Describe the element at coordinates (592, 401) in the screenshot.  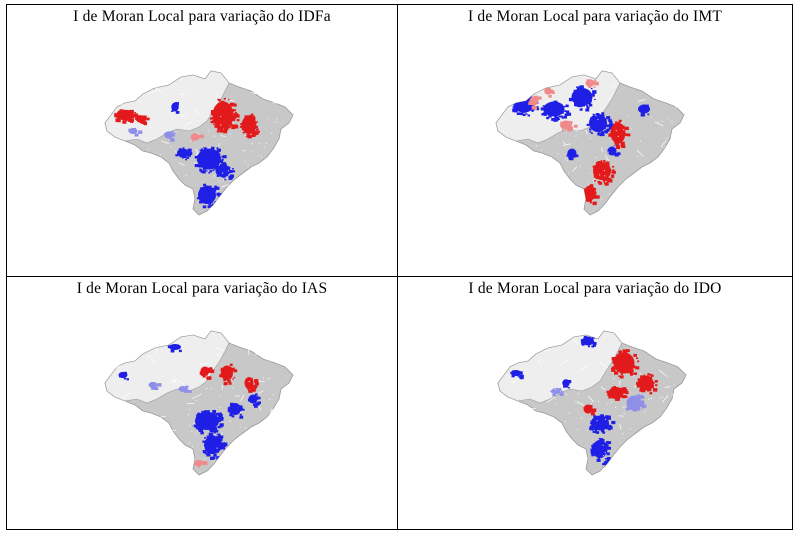
I see `lisa-clusters` at that location.